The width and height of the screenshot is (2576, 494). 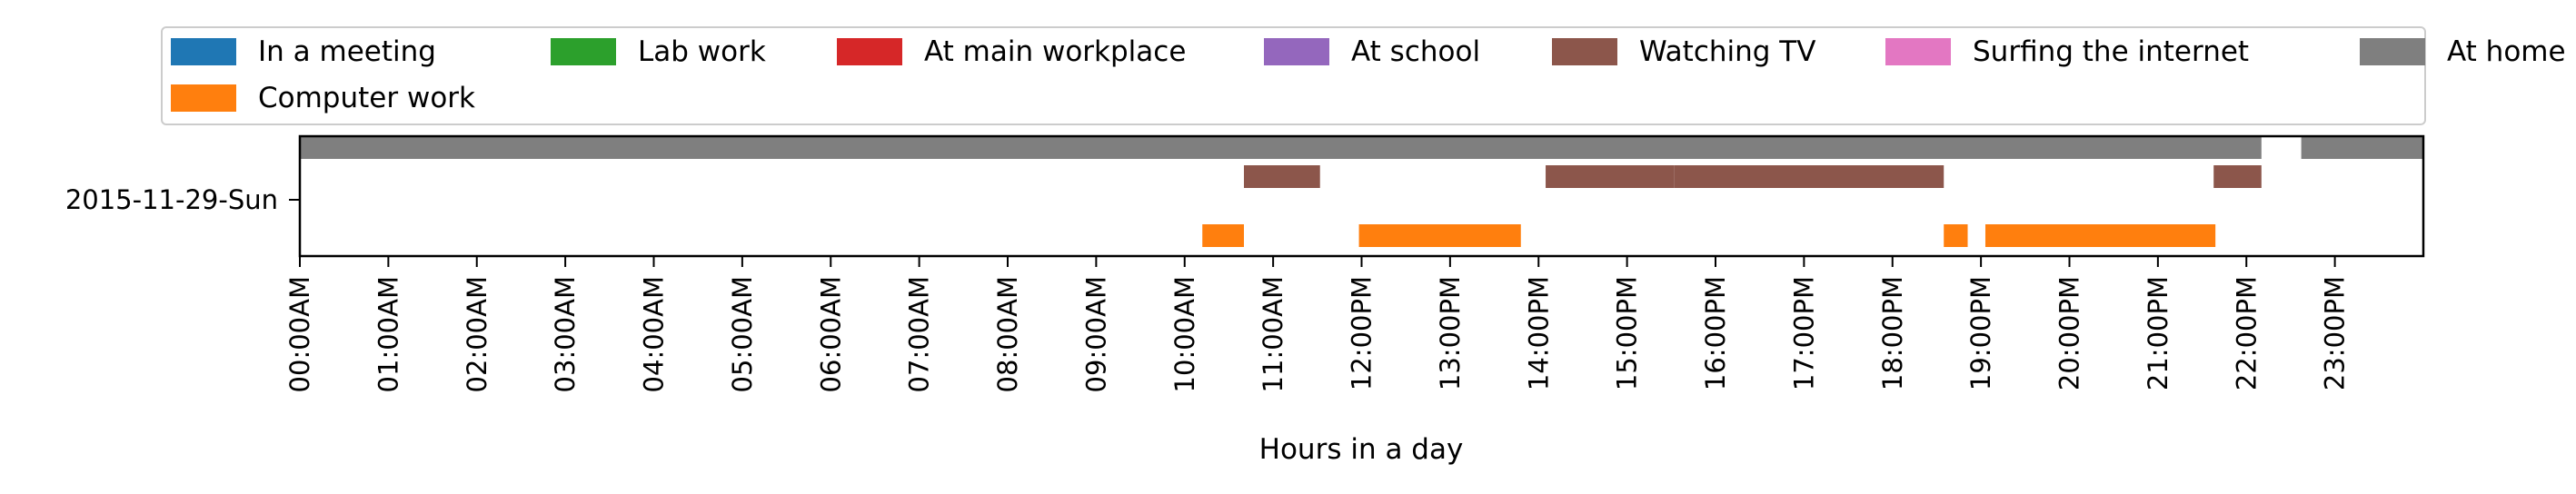 What do you see at coordinates (2335, 333) in the screenshot?
I see `x-tick-label: 23:00PM` at bounding box center [2335, 333].